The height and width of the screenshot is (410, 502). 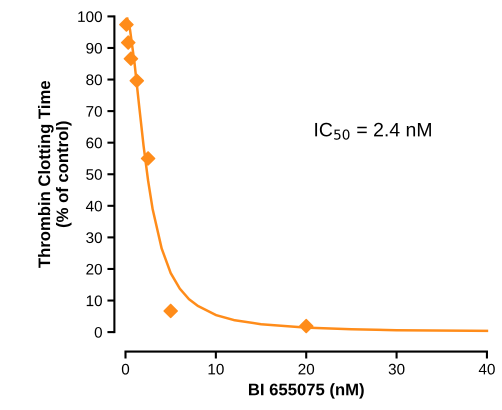 What do you see at coordinates (94, 269) in the screenshot?
I see `y-tick-label: 20` at bounding box center [94, 269].